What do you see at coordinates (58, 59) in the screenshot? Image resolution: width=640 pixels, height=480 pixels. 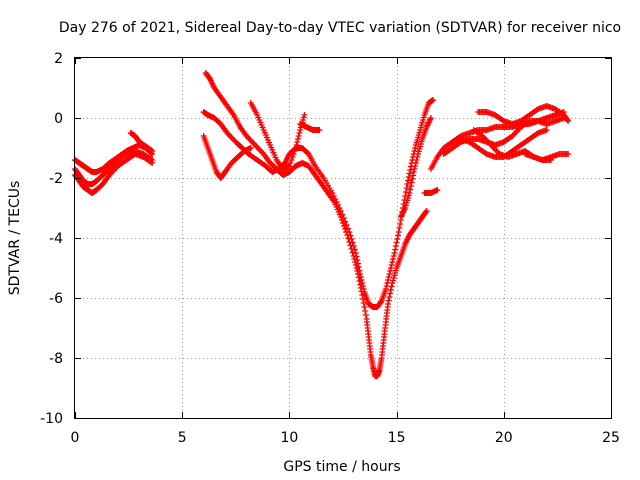 I see `y-tick-label: 2` at bounding box center [58, 59].